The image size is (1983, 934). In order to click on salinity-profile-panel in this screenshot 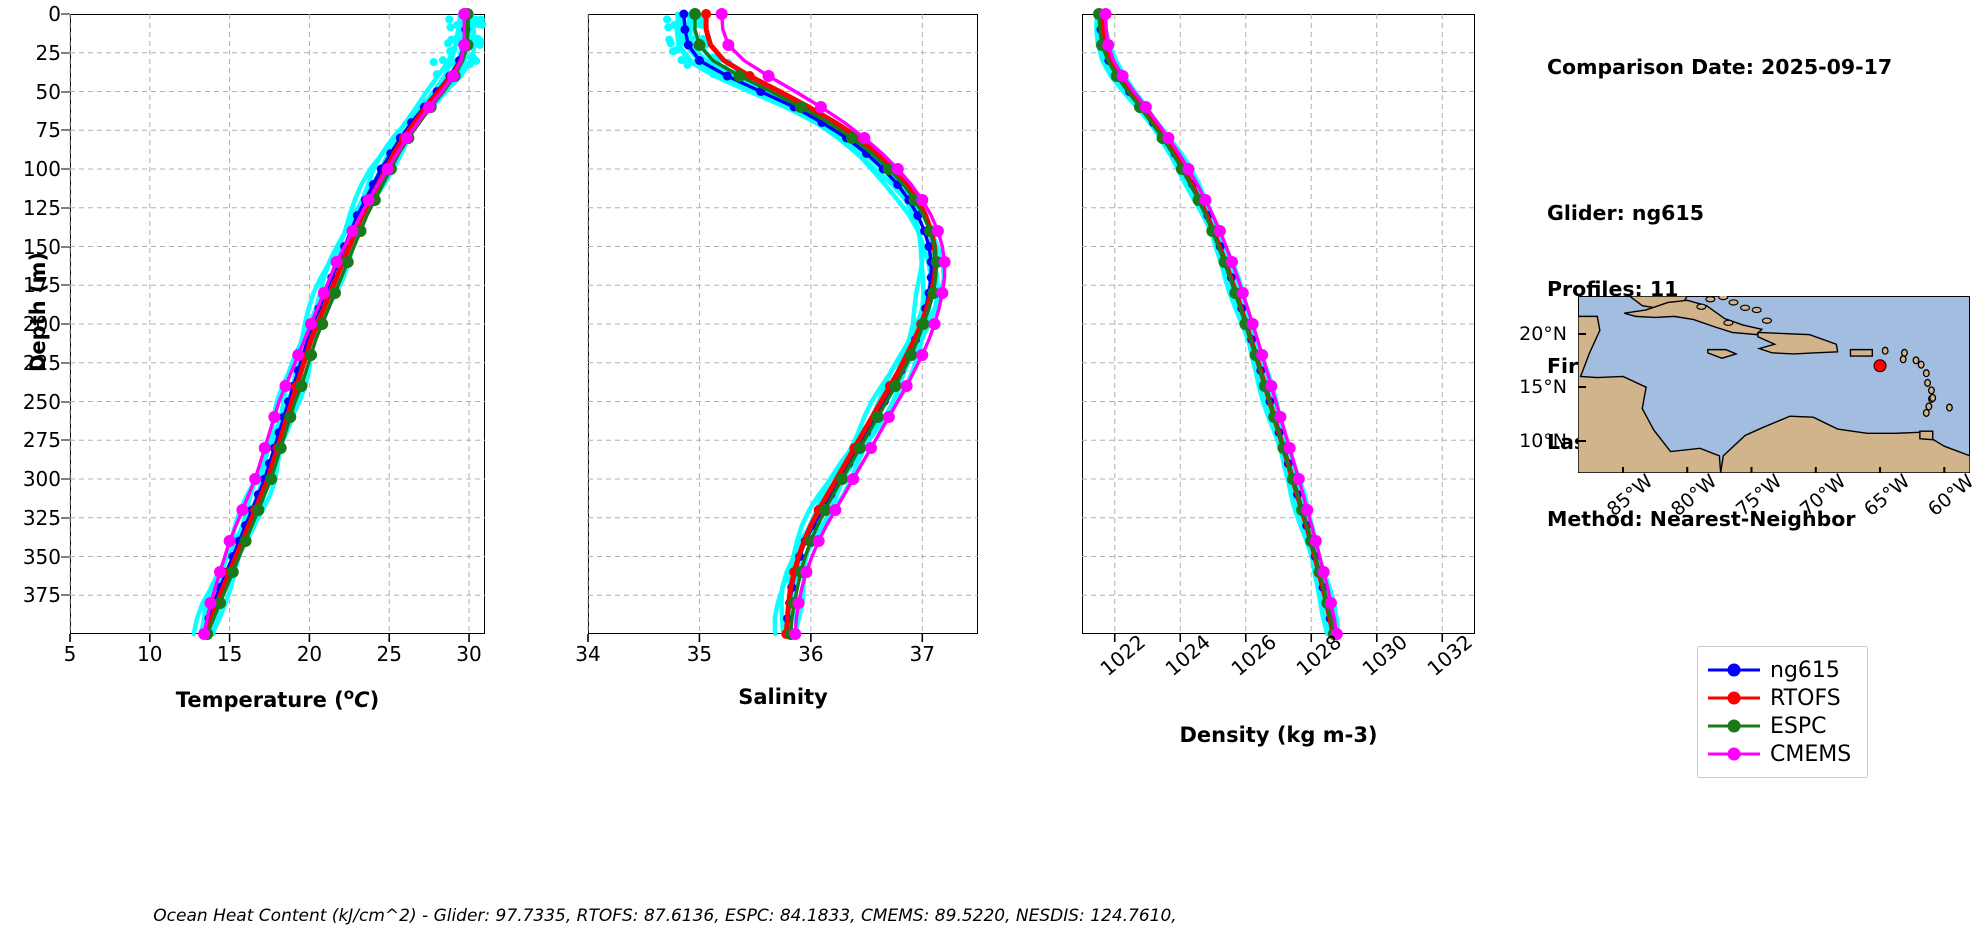, I will do `click(782, 325)`.